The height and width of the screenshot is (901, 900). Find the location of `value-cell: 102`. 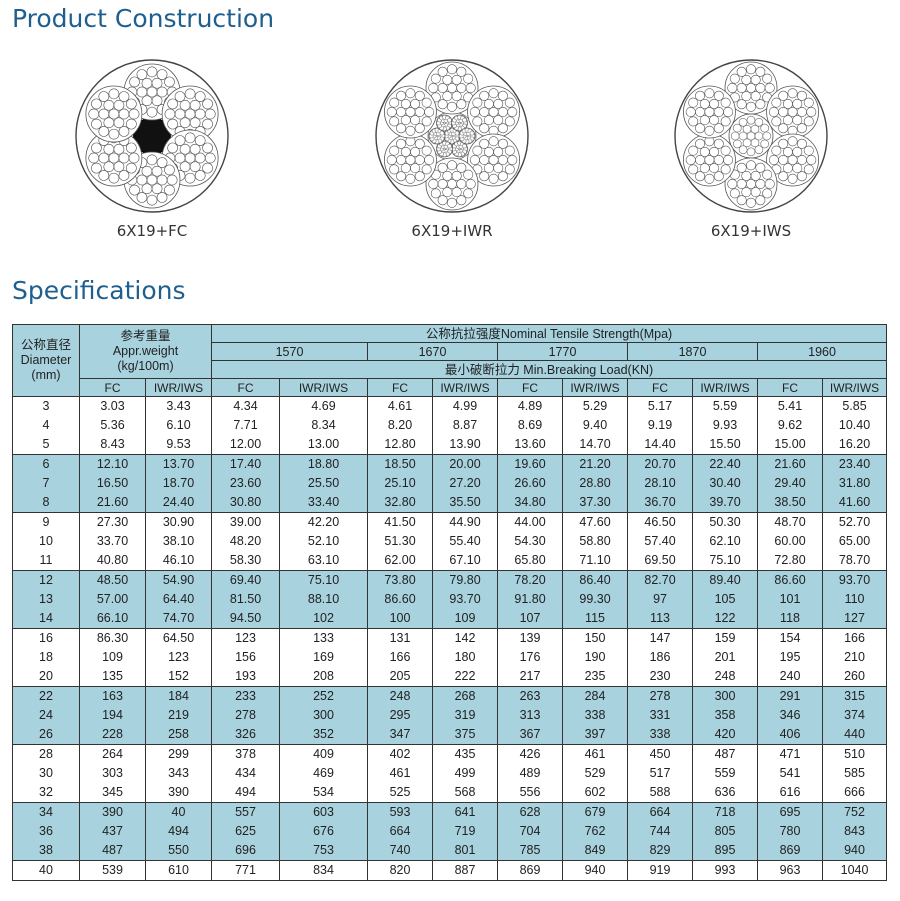

value-cell: 102 is located at coordinates (324, 619).